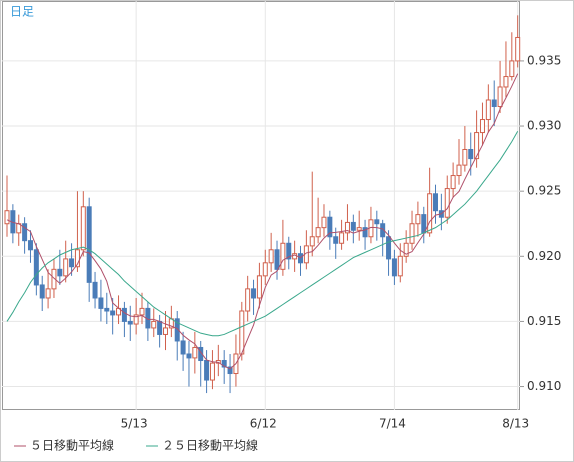  Describe the element at coordinates (72, 445) in the screenshot. I see `legend-label: ５日移動平均線` at that location.